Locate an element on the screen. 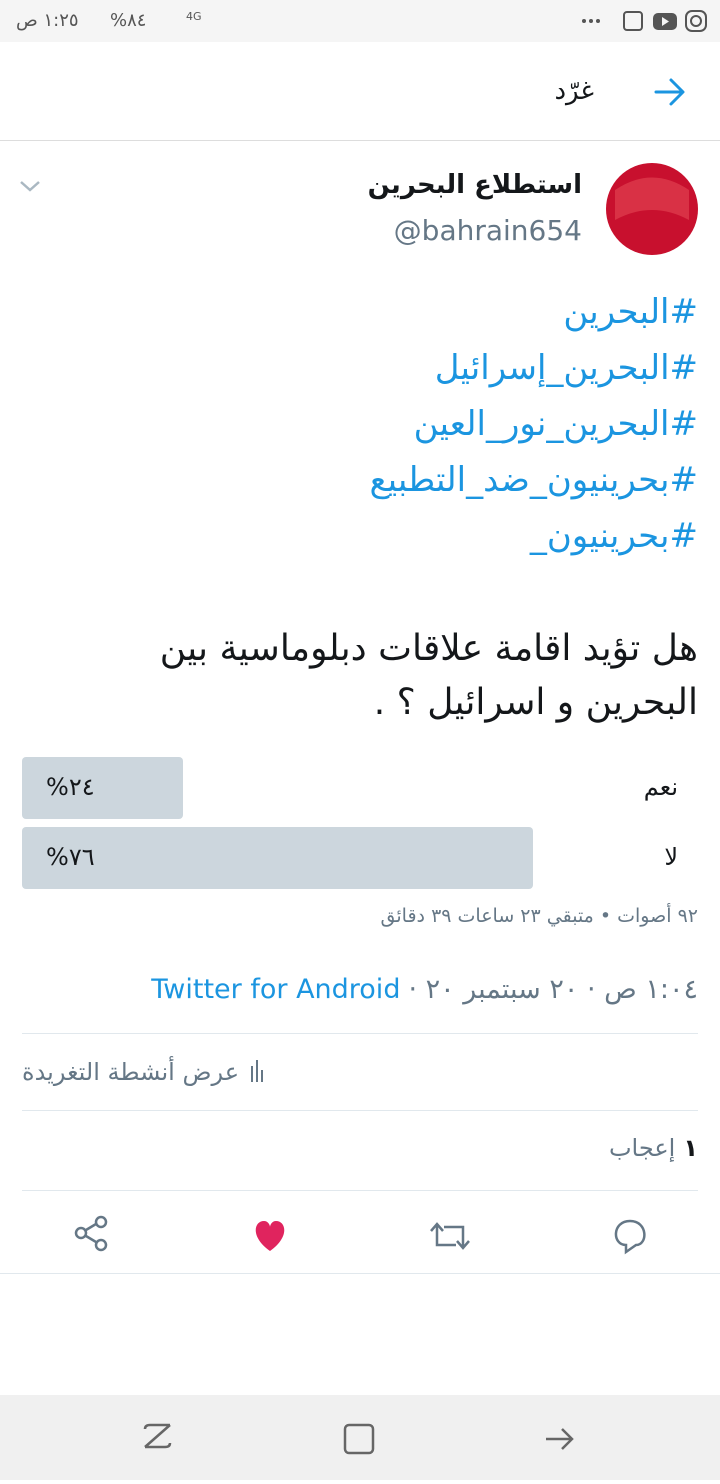 The image size is (720, 1484). nav-icons is located at coordinates (358, 1439).